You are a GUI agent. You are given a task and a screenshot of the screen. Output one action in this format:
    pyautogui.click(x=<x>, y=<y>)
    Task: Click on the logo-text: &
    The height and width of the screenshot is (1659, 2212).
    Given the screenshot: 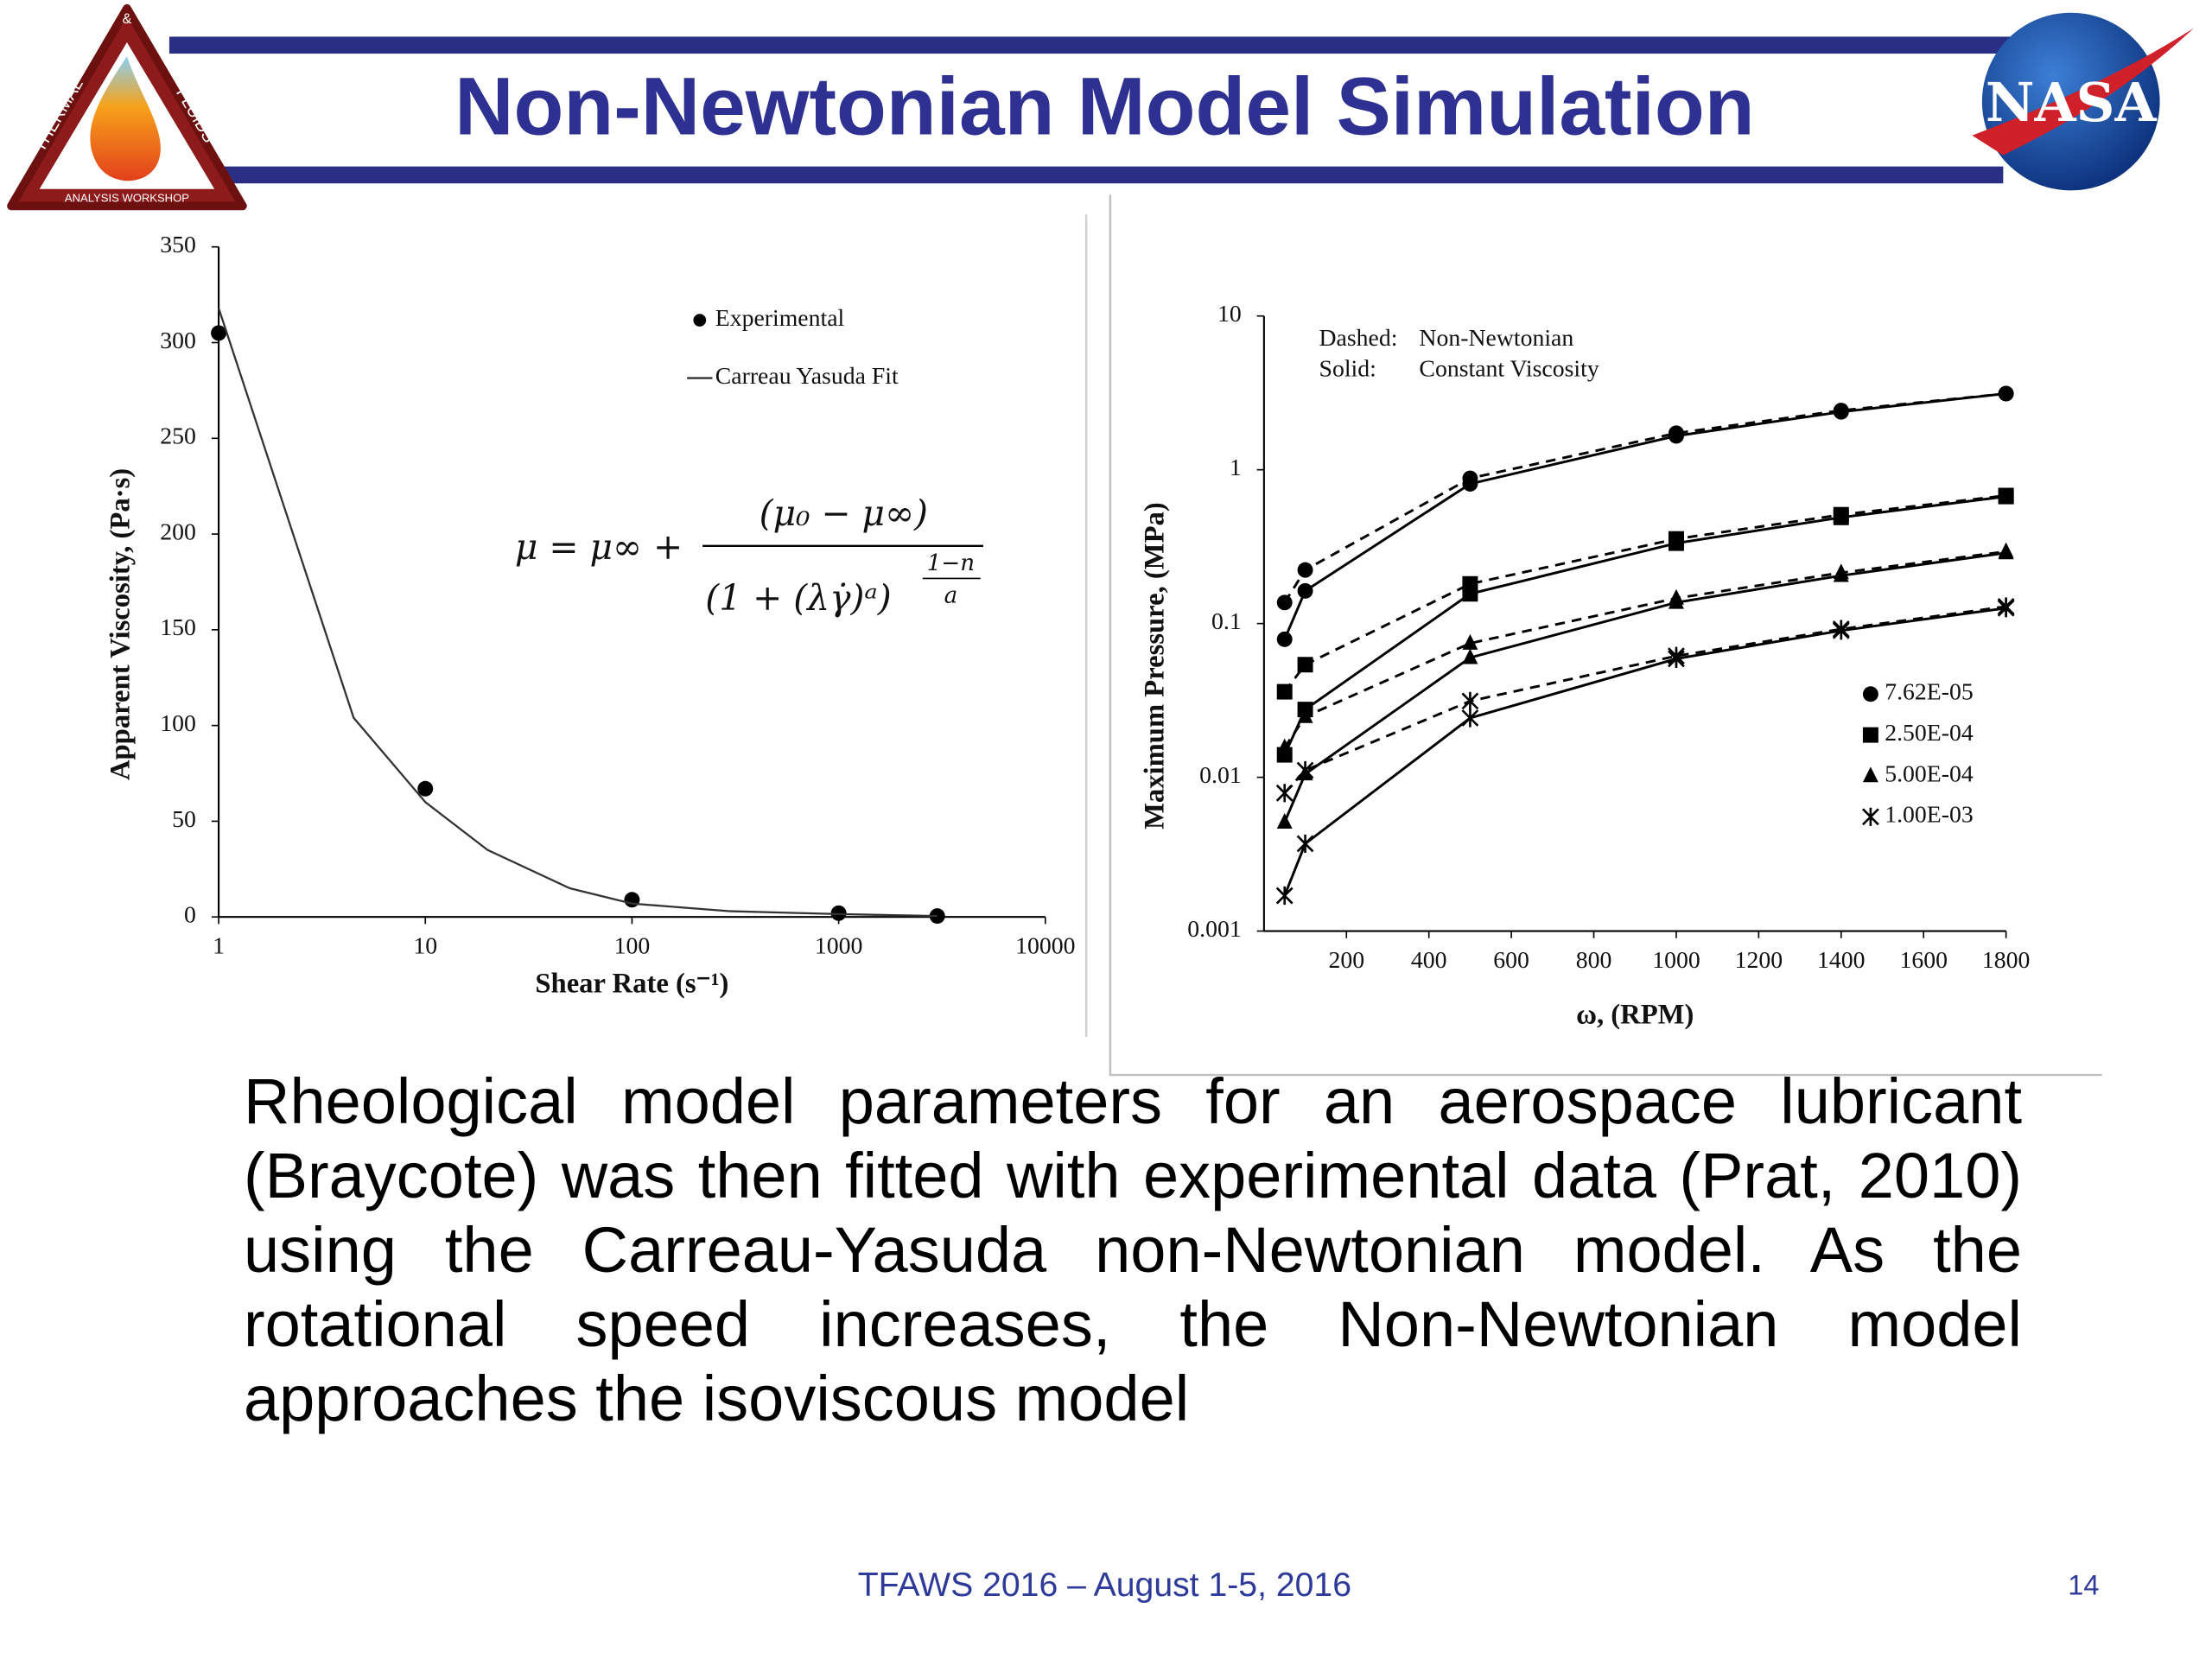 What is the action you would take?
    pyautogui.click(x=126, y=19)
    